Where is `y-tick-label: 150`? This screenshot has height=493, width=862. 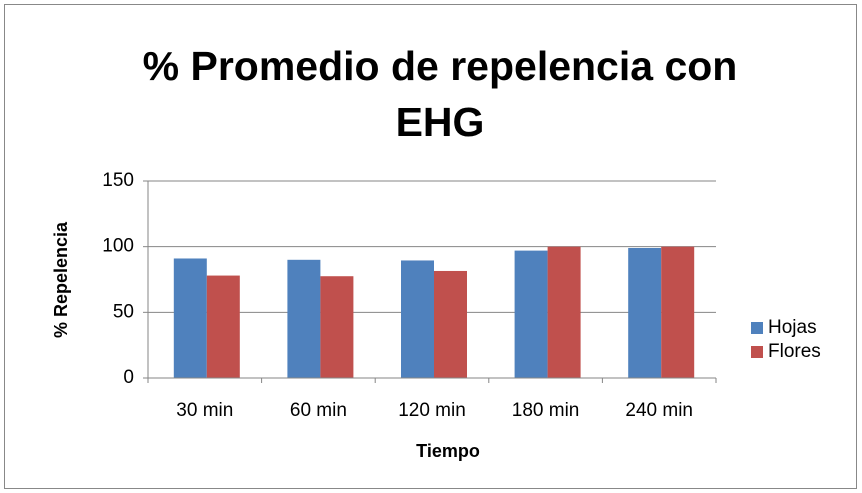
y-tick-label: 150 is located at coordinates (118, 180).